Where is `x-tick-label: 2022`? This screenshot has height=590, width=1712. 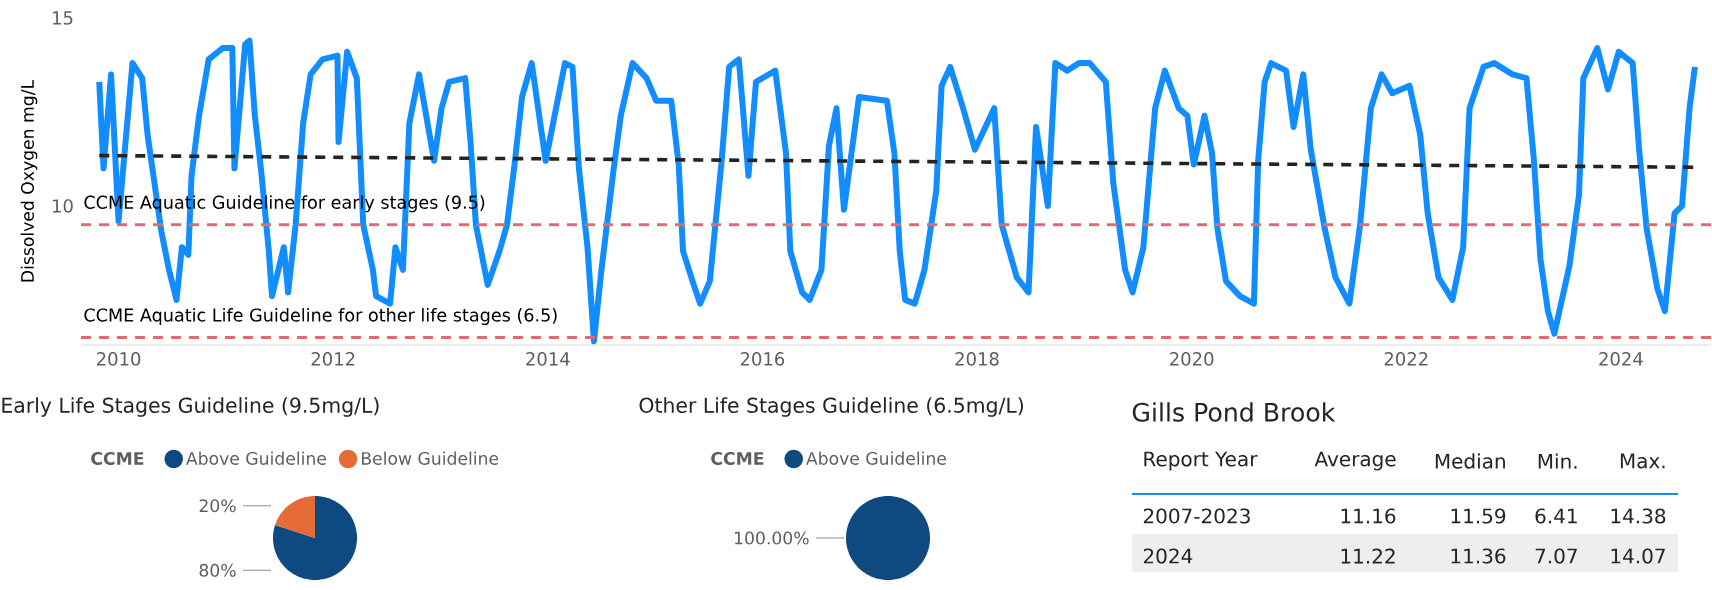
x-tick-label: 2022 is located at coordinates (1406, 359).